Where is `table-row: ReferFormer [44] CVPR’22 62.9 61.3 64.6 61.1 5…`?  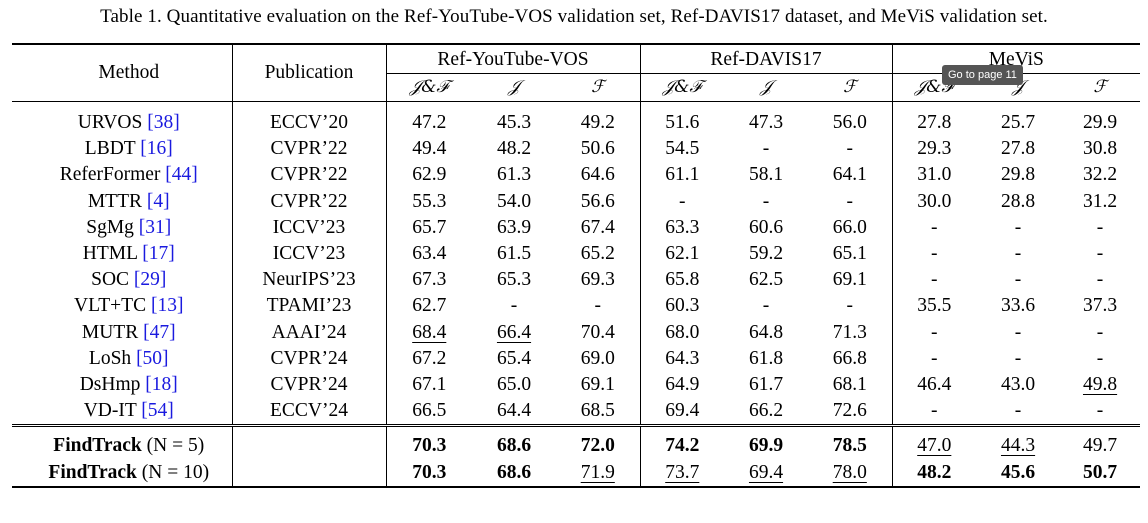
table-row: ReferFormer [44] CVPR’22 62.9 61.3 64.6 61.1 5… is located at coordinates (576, 175).